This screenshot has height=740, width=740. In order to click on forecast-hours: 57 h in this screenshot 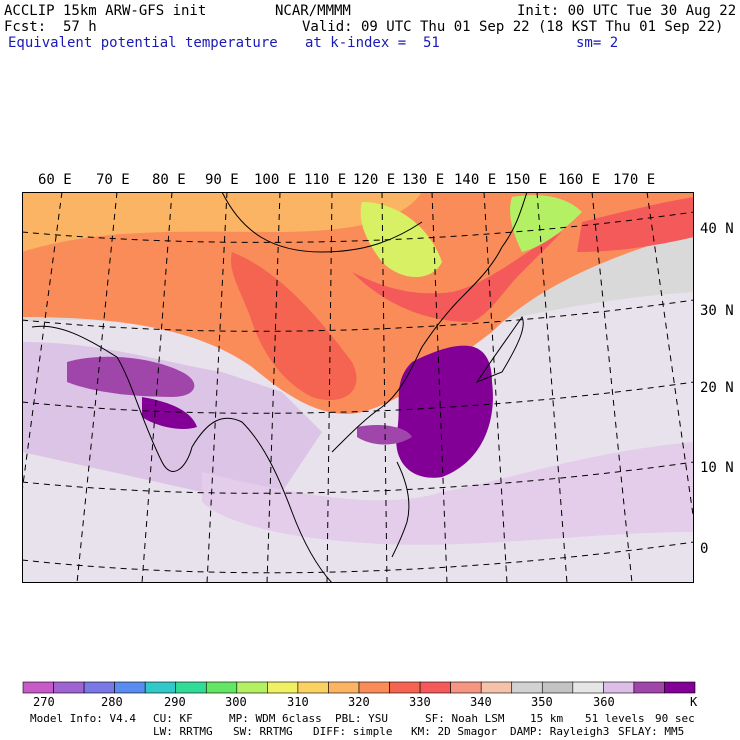, I will do `click(80, 27)`.